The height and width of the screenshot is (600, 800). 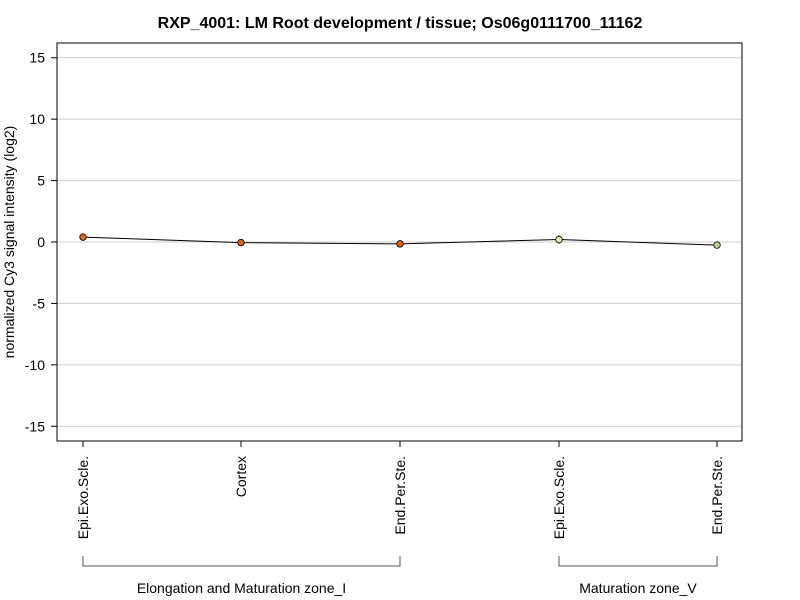 I want to click on y-tick-label: -15, so click(x=35, y=426).